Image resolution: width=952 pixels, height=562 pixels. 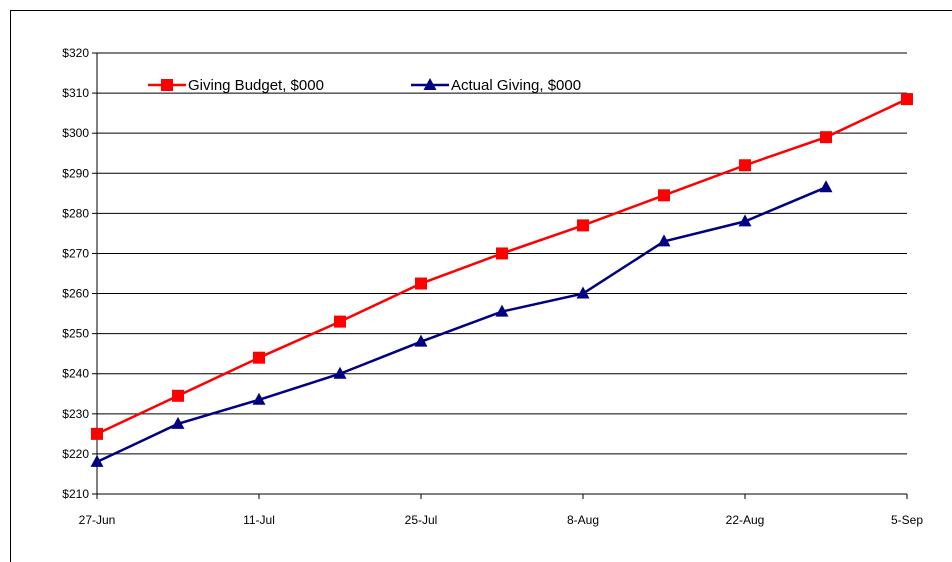 I want to click on y-tick-label: $240, so click(x=75, y=374).